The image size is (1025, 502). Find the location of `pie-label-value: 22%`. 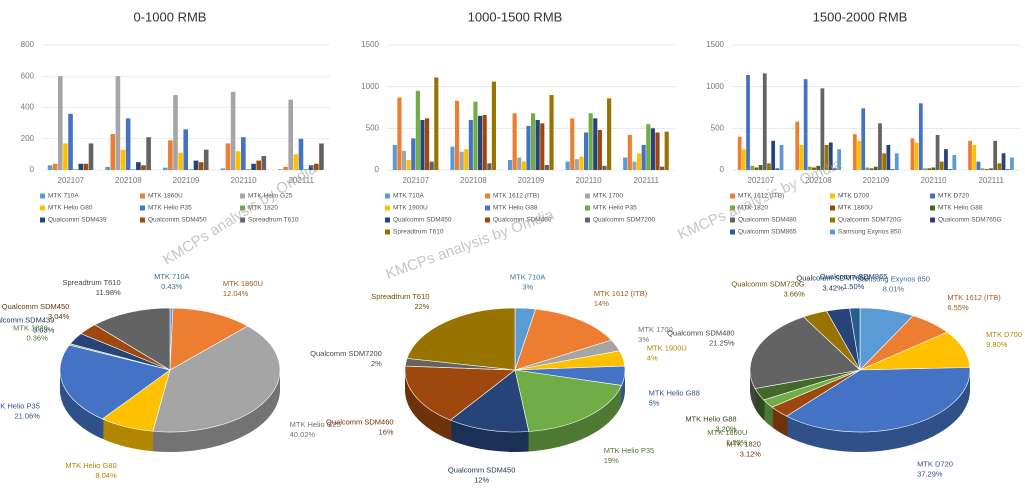

pie-label-value: 22% is located at coordinates (421, 306).